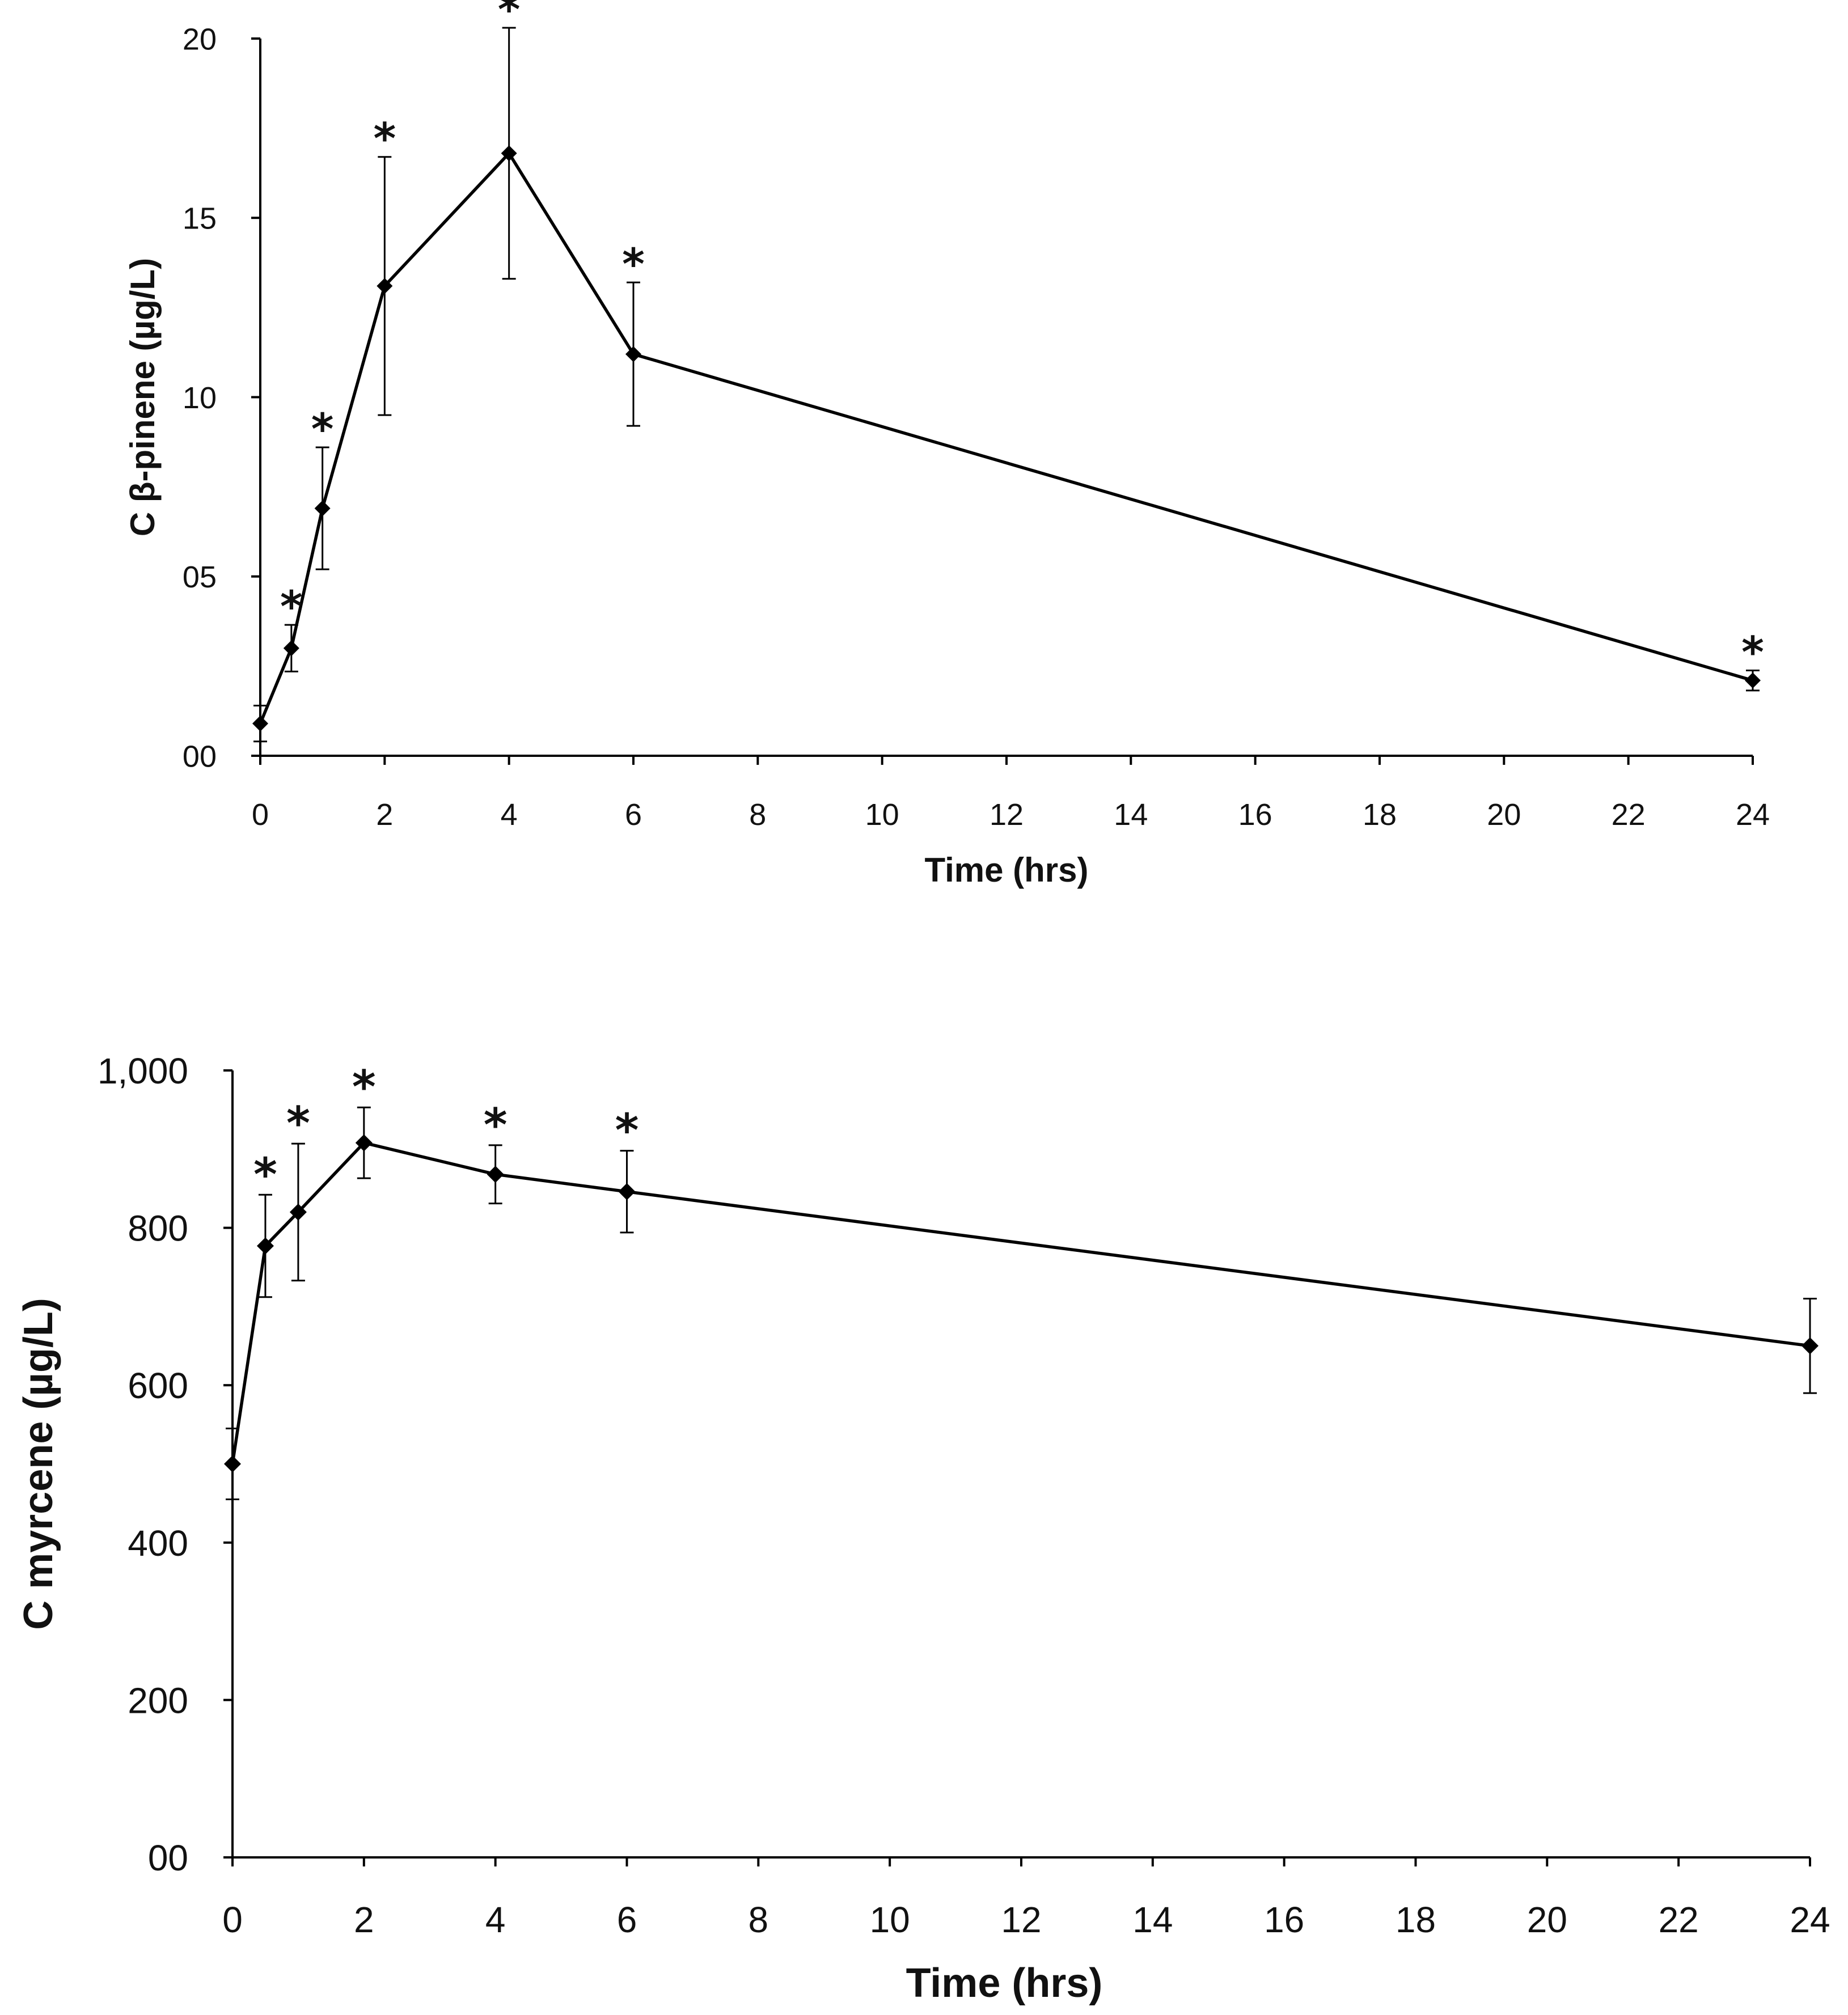  Describe the element at coordinates (158, 1543) in the screenshot. I see `y-tick-label: 400` at that location.